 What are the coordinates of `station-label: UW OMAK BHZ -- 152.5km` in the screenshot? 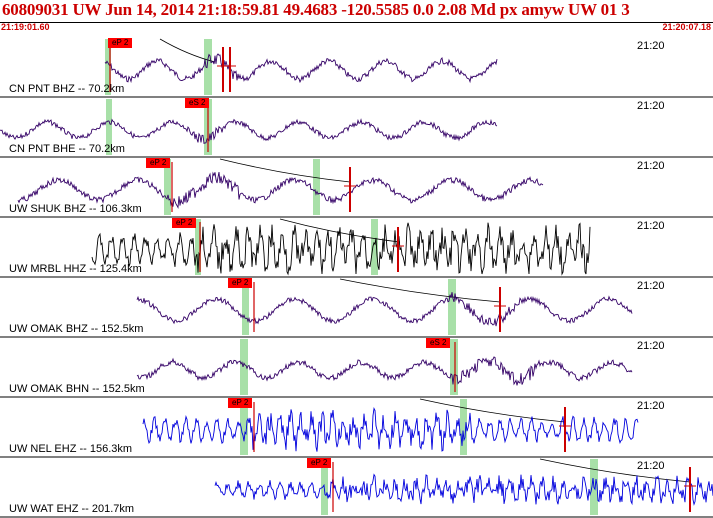 It's located at (76, 329).